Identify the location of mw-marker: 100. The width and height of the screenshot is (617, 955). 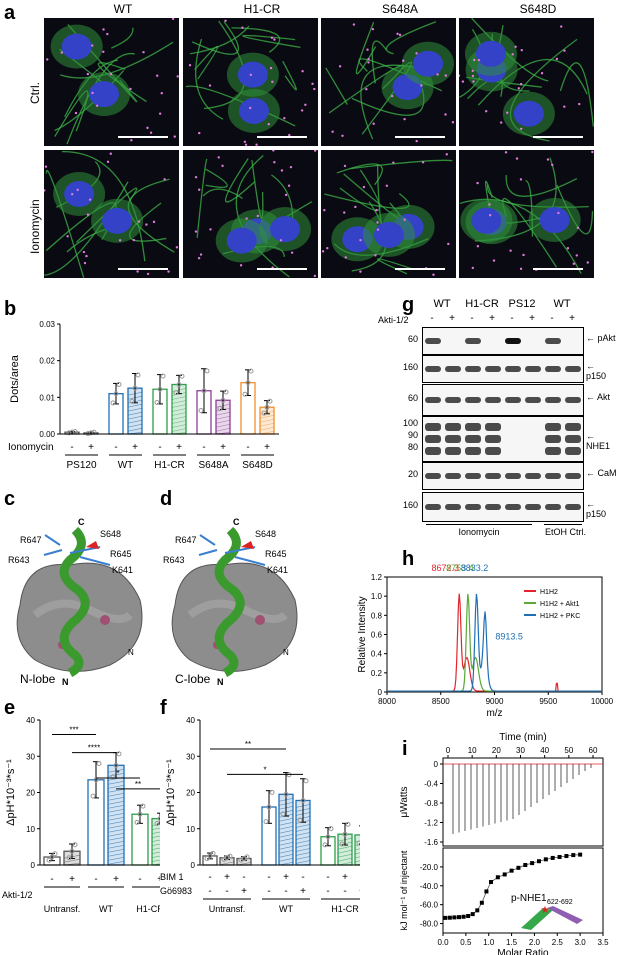
(410, 423).